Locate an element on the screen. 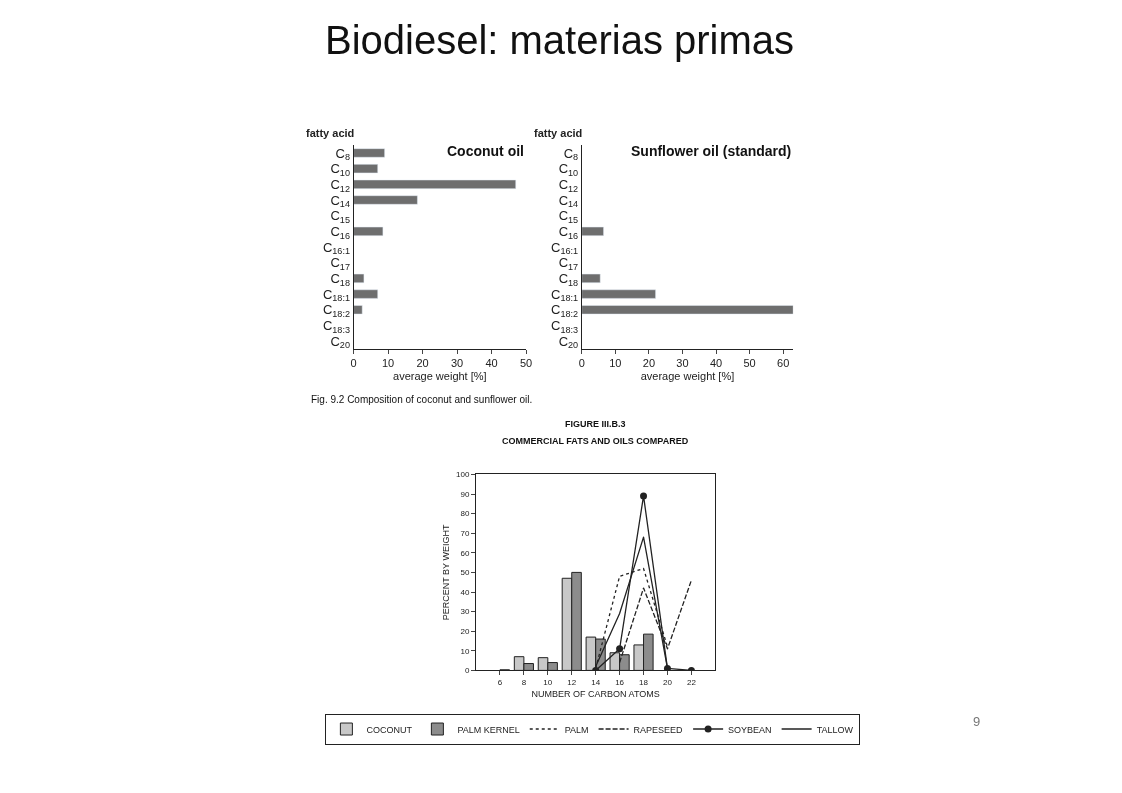  chart-subtitle: COMMERCIAL FATS AND OILS COMPARED is located at coordinates (595, 441).